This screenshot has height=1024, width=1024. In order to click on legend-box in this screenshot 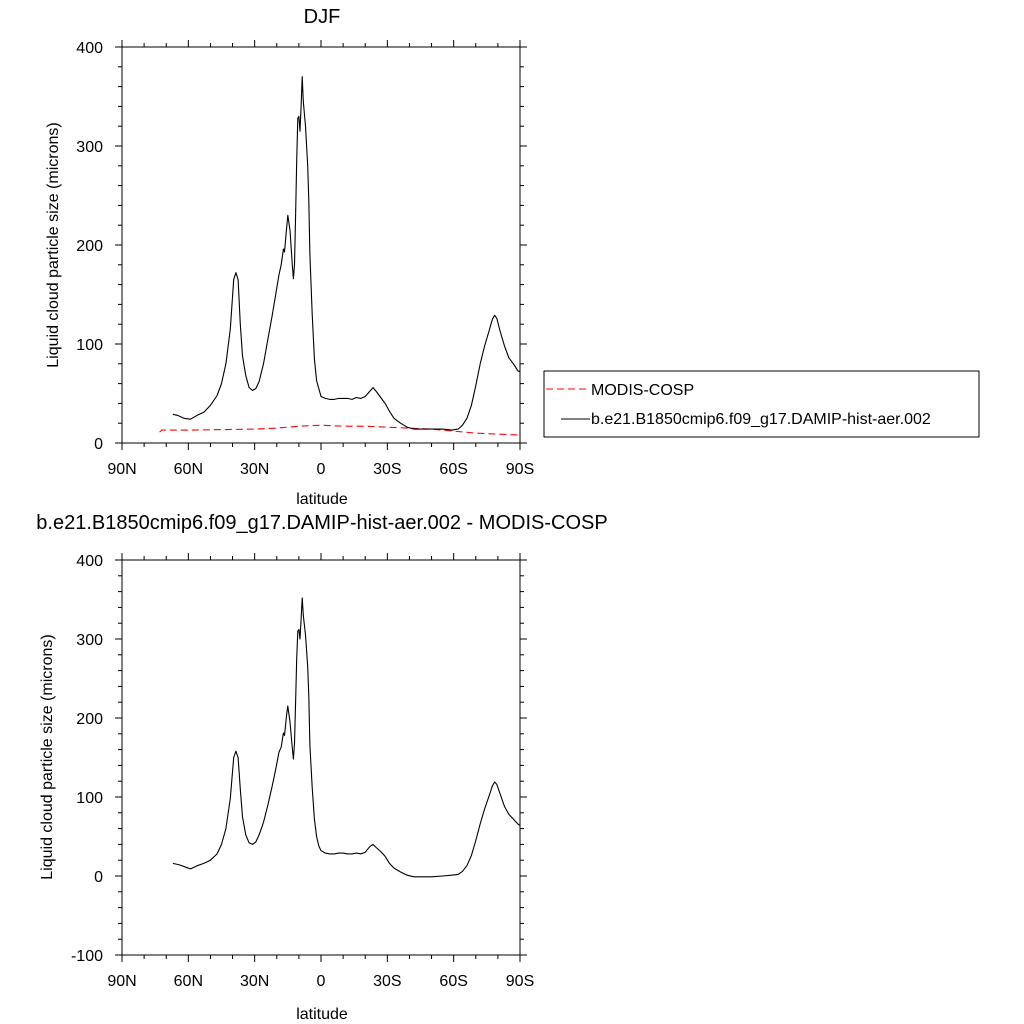, I will do `click(761, 404)`.